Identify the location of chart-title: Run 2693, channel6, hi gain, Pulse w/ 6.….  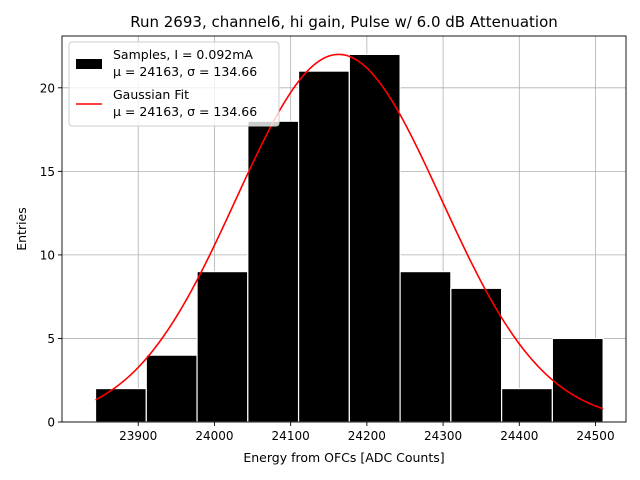
(344, 22).